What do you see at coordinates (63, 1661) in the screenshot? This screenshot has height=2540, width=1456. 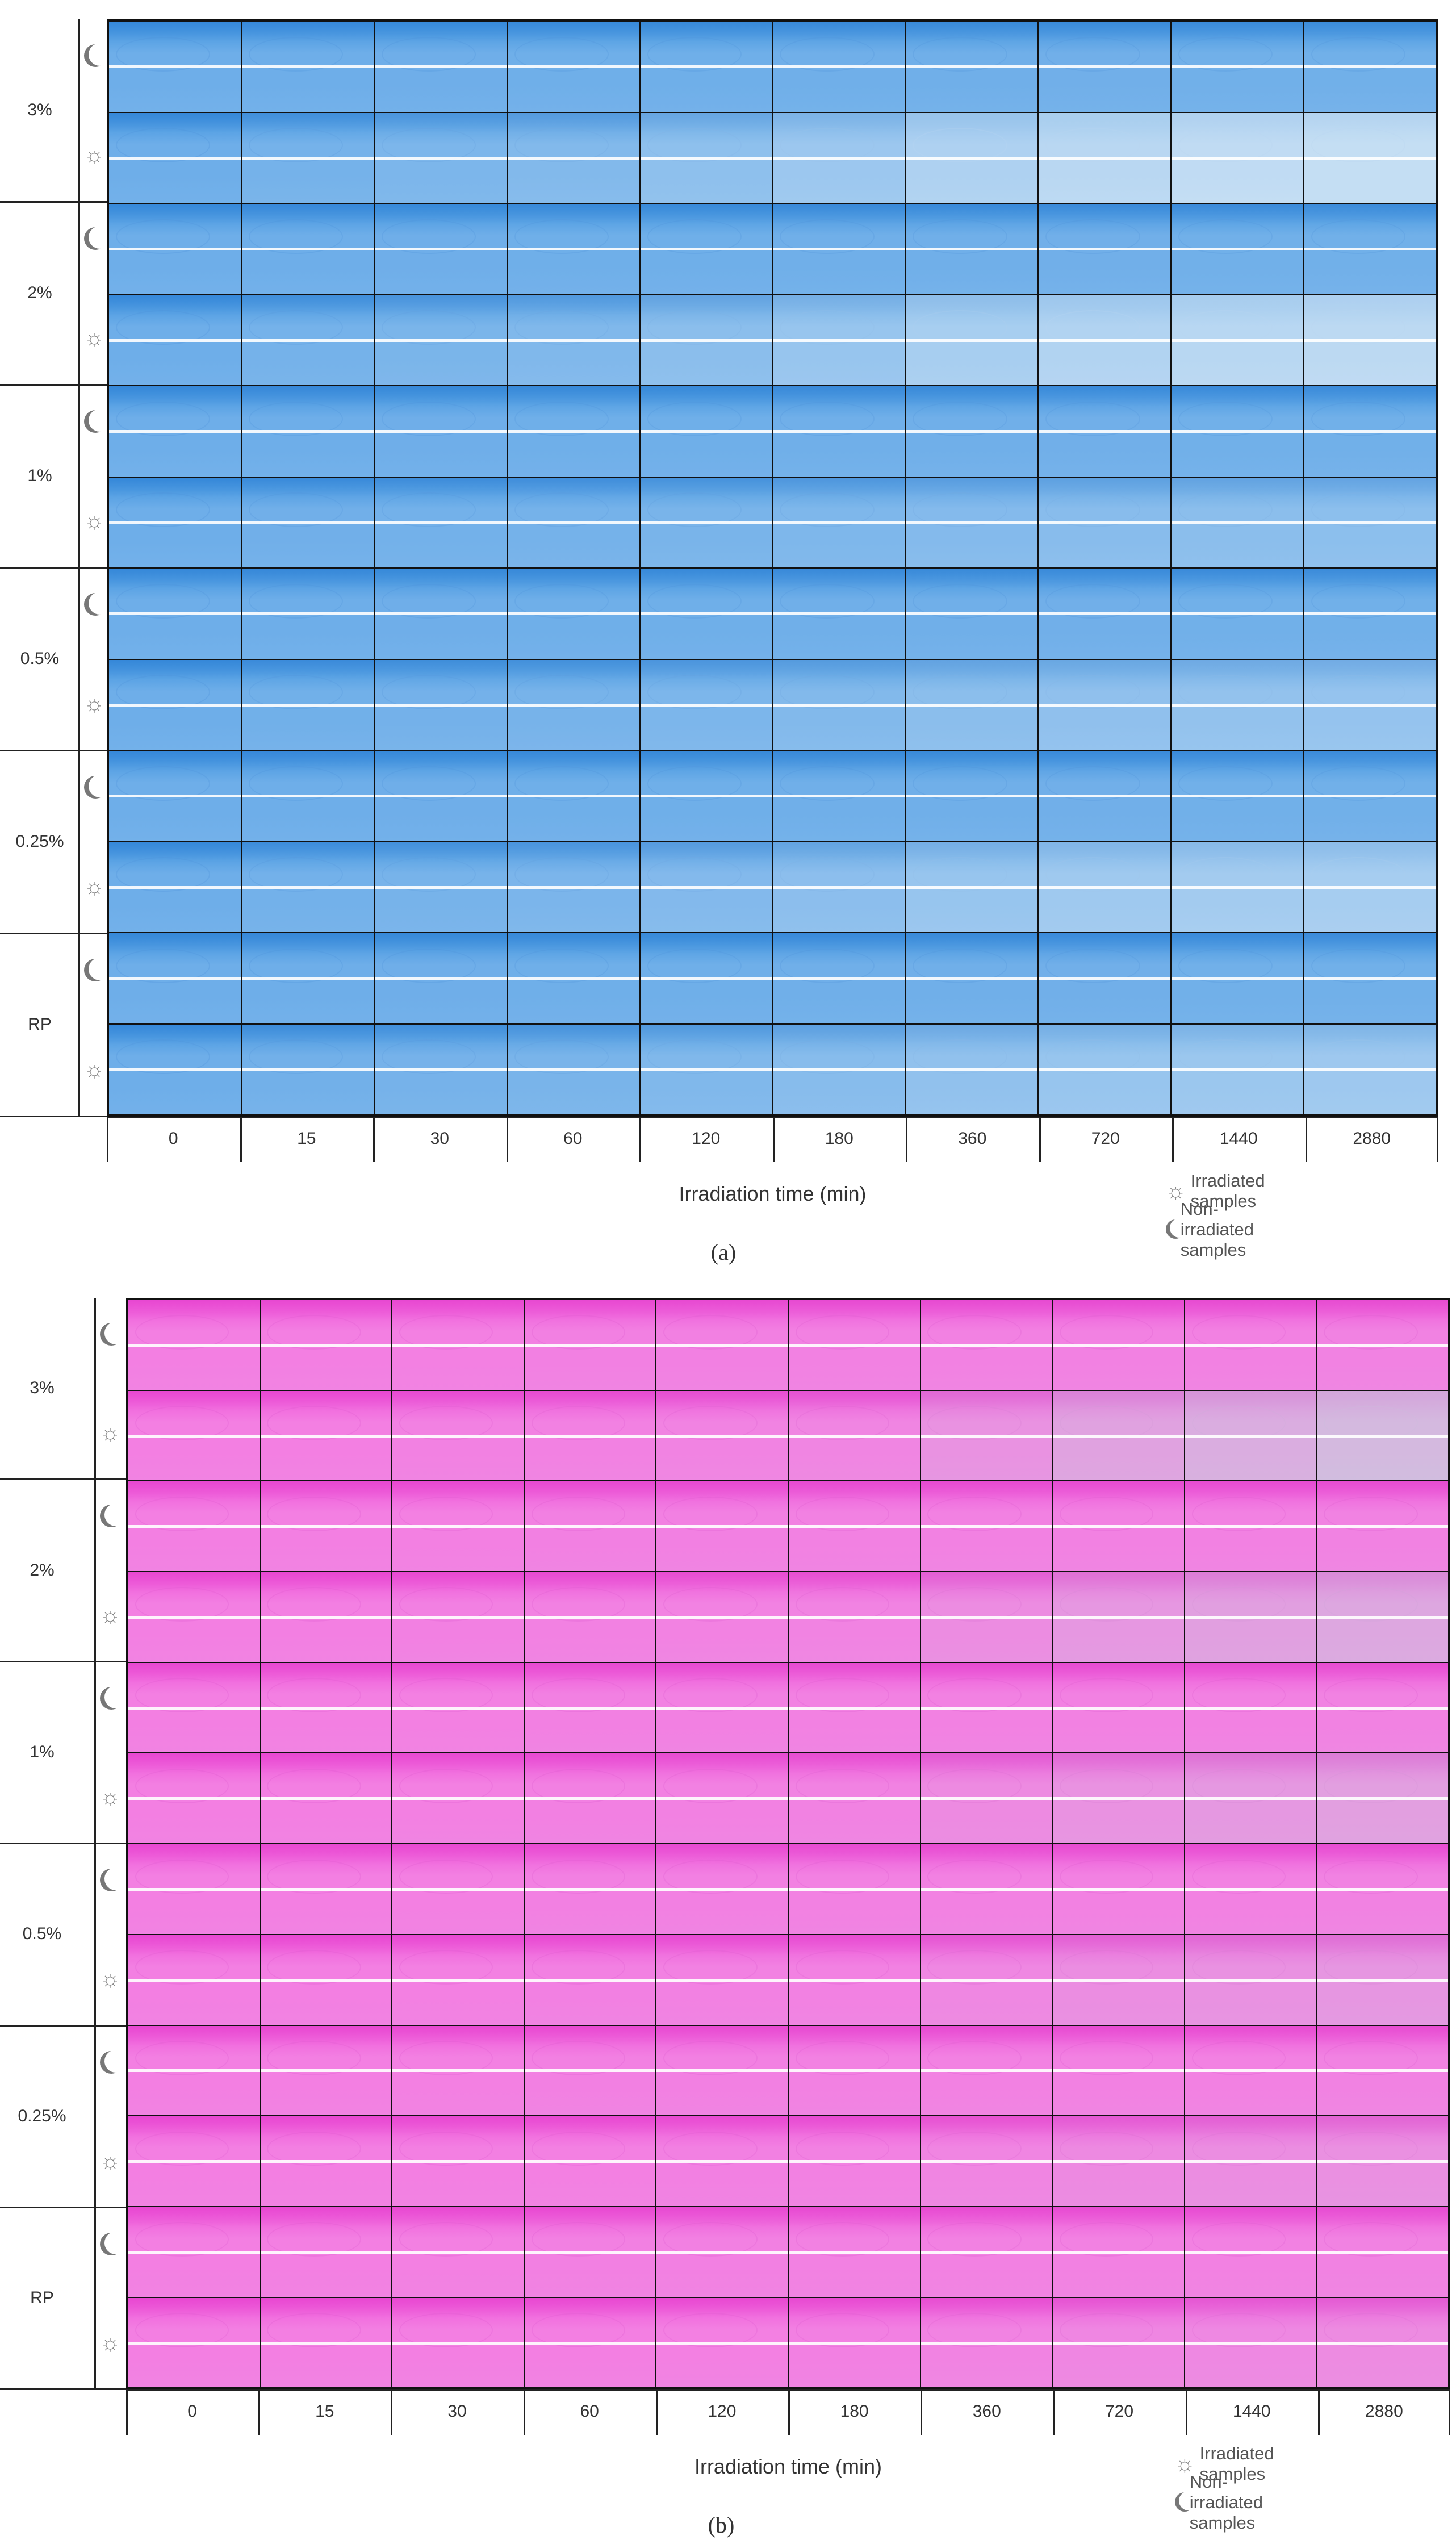 I see `group-separator` at bounding box center [63, 1661].